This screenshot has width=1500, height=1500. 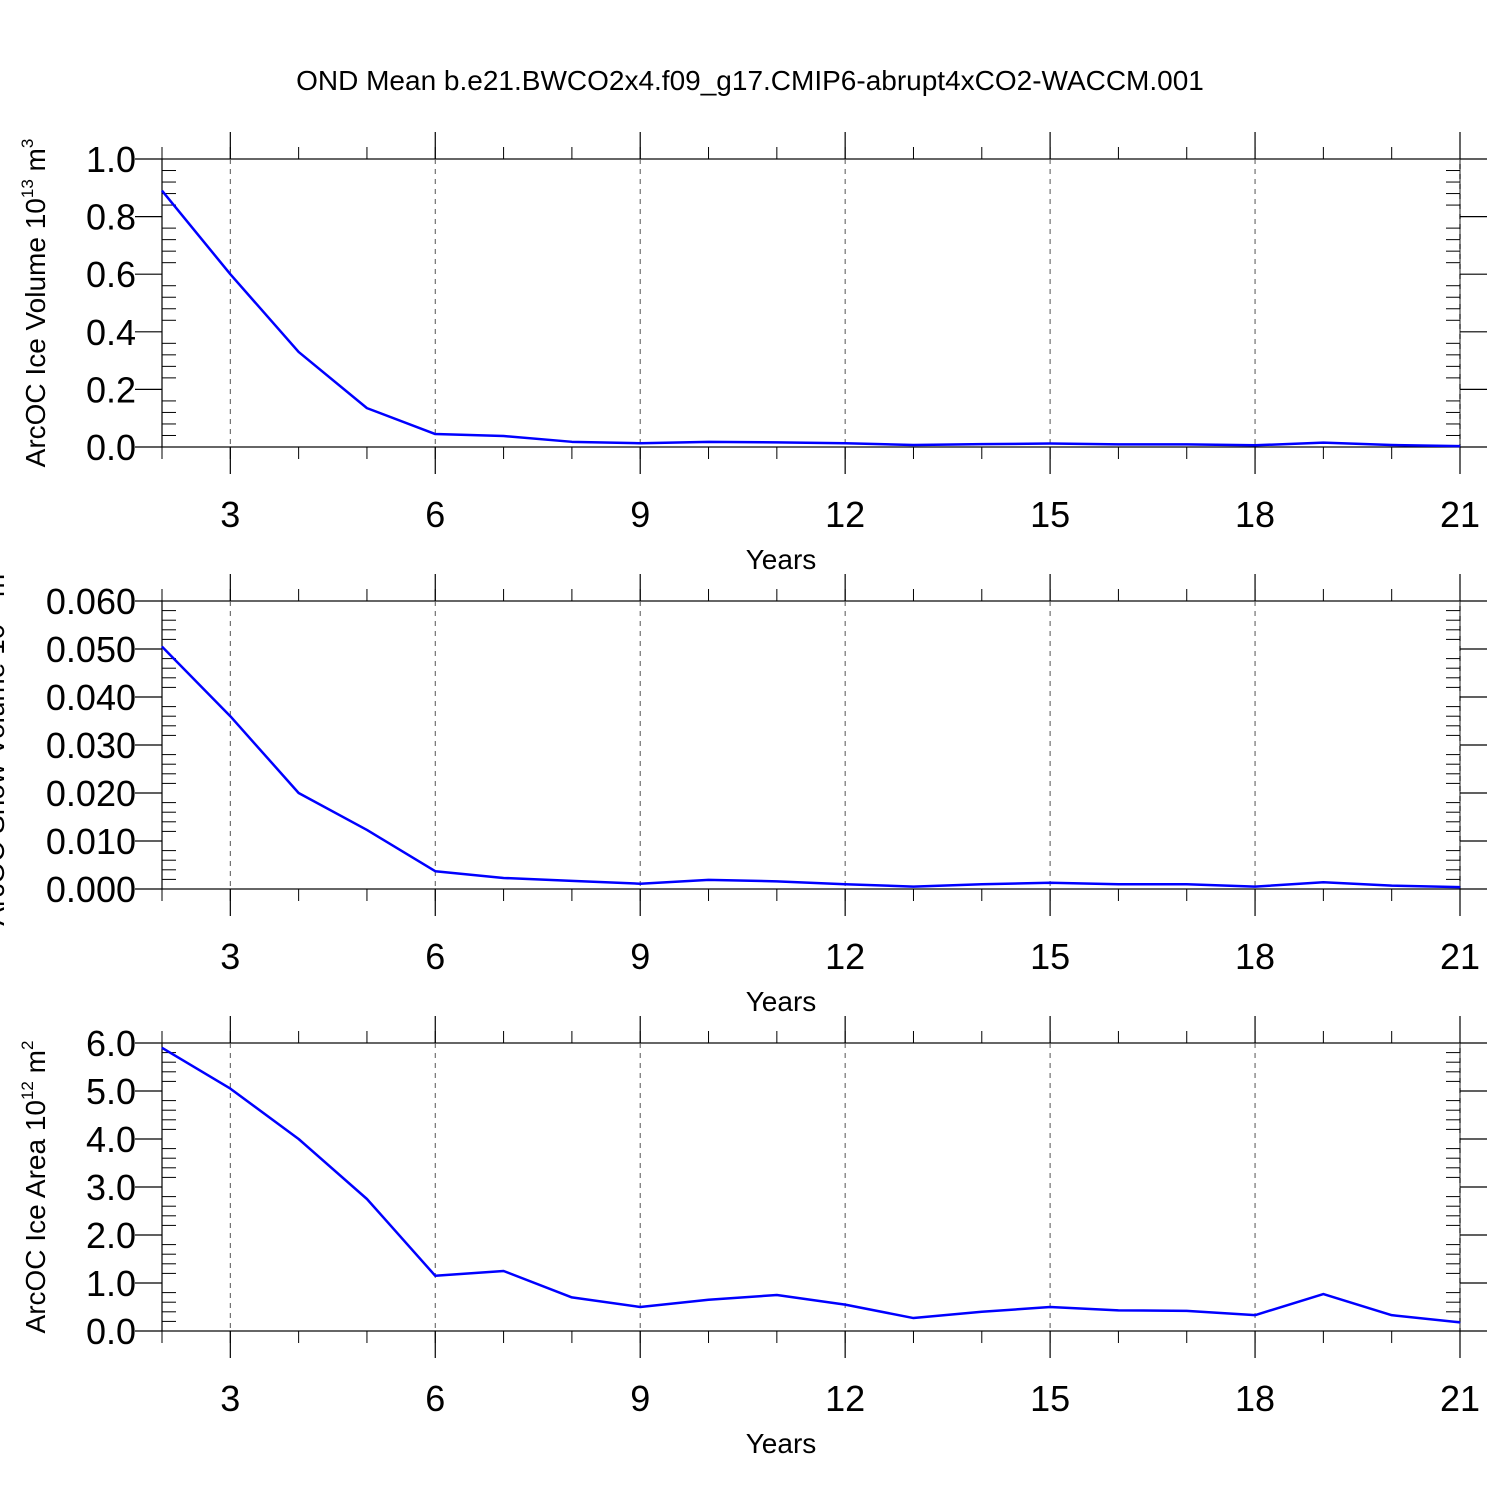 What do you see at coordinates (111, 447) in the screenshot?
I see `y-tick-label: 0.0` at bounding box center [111, 447].